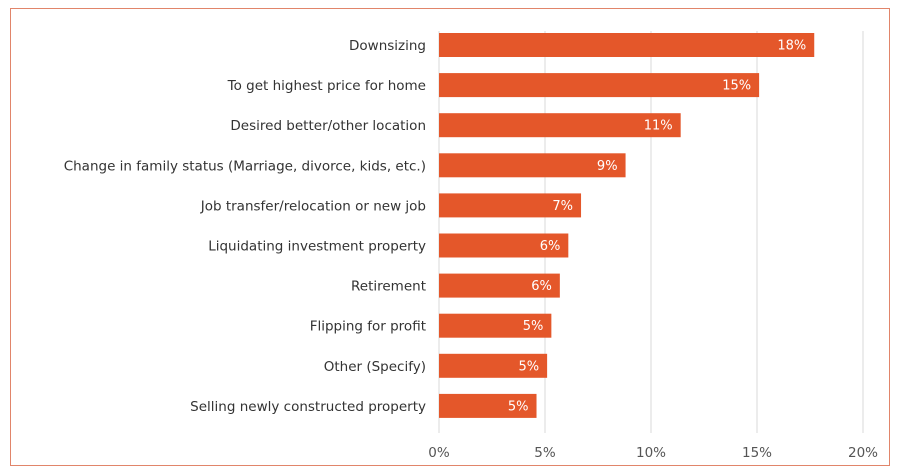 The height and width of the screenshot is (474, 900). I want to click on bar-data-label: 9%, so click(607, 166).